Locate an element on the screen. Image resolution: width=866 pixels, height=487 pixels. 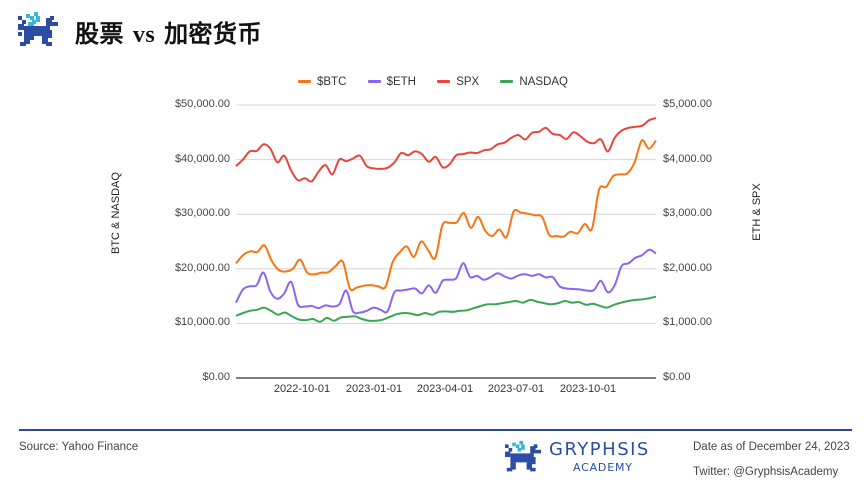
right-tick-label: $5,000.00 is located at coordinates (687, 104).